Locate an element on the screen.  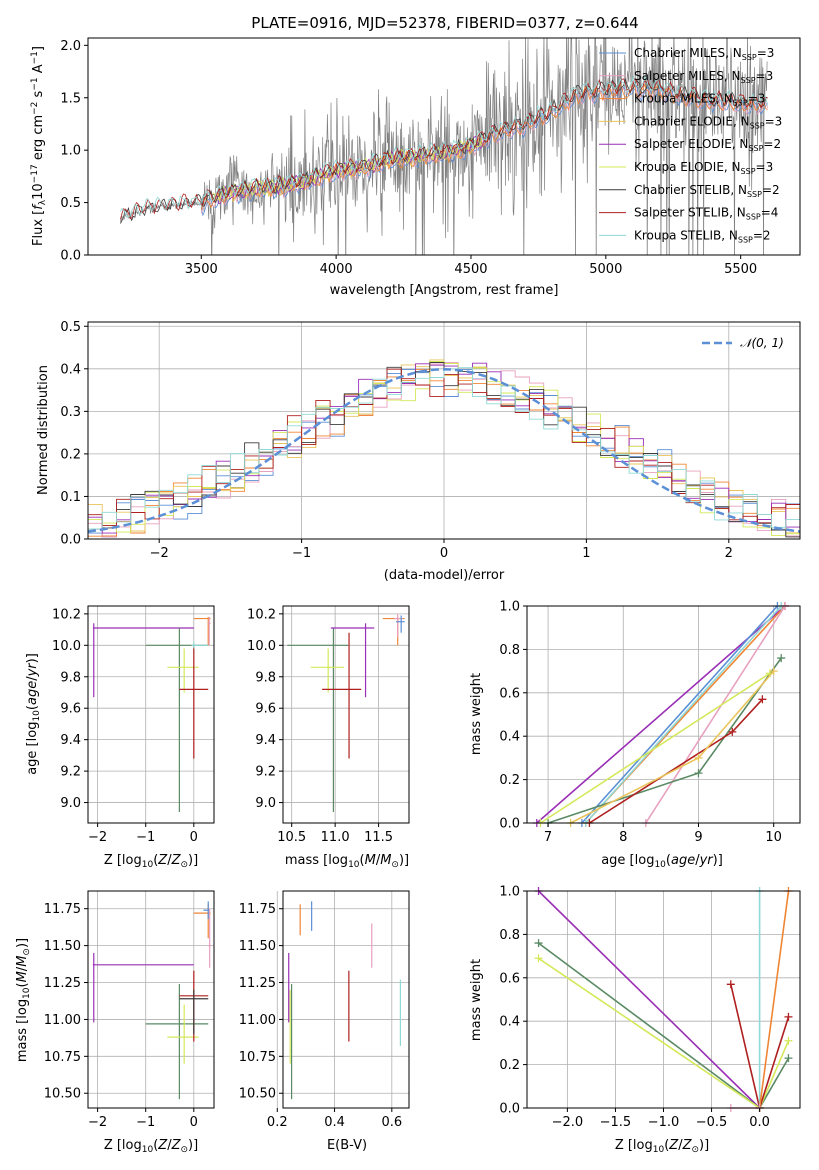
zweight-xtick-label: −1.5 is located at coordinates (616, 1122).